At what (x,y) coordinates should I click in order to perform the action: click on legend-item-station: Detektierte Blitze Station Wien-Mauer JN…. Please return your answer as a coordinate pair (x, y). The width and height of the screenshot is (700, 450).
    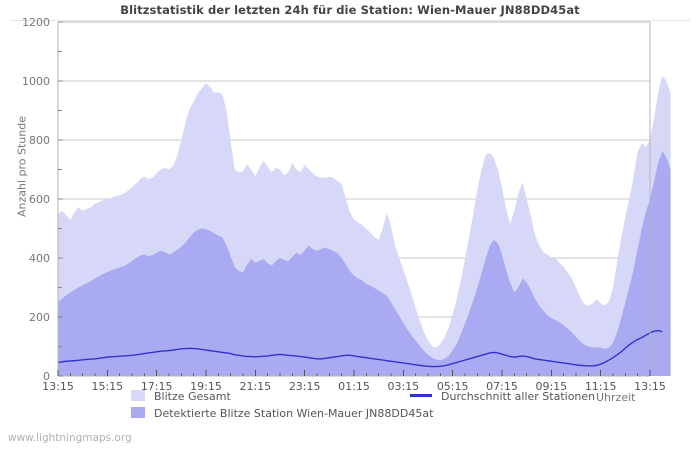
    Looking at the image, I should click on (282, 413).